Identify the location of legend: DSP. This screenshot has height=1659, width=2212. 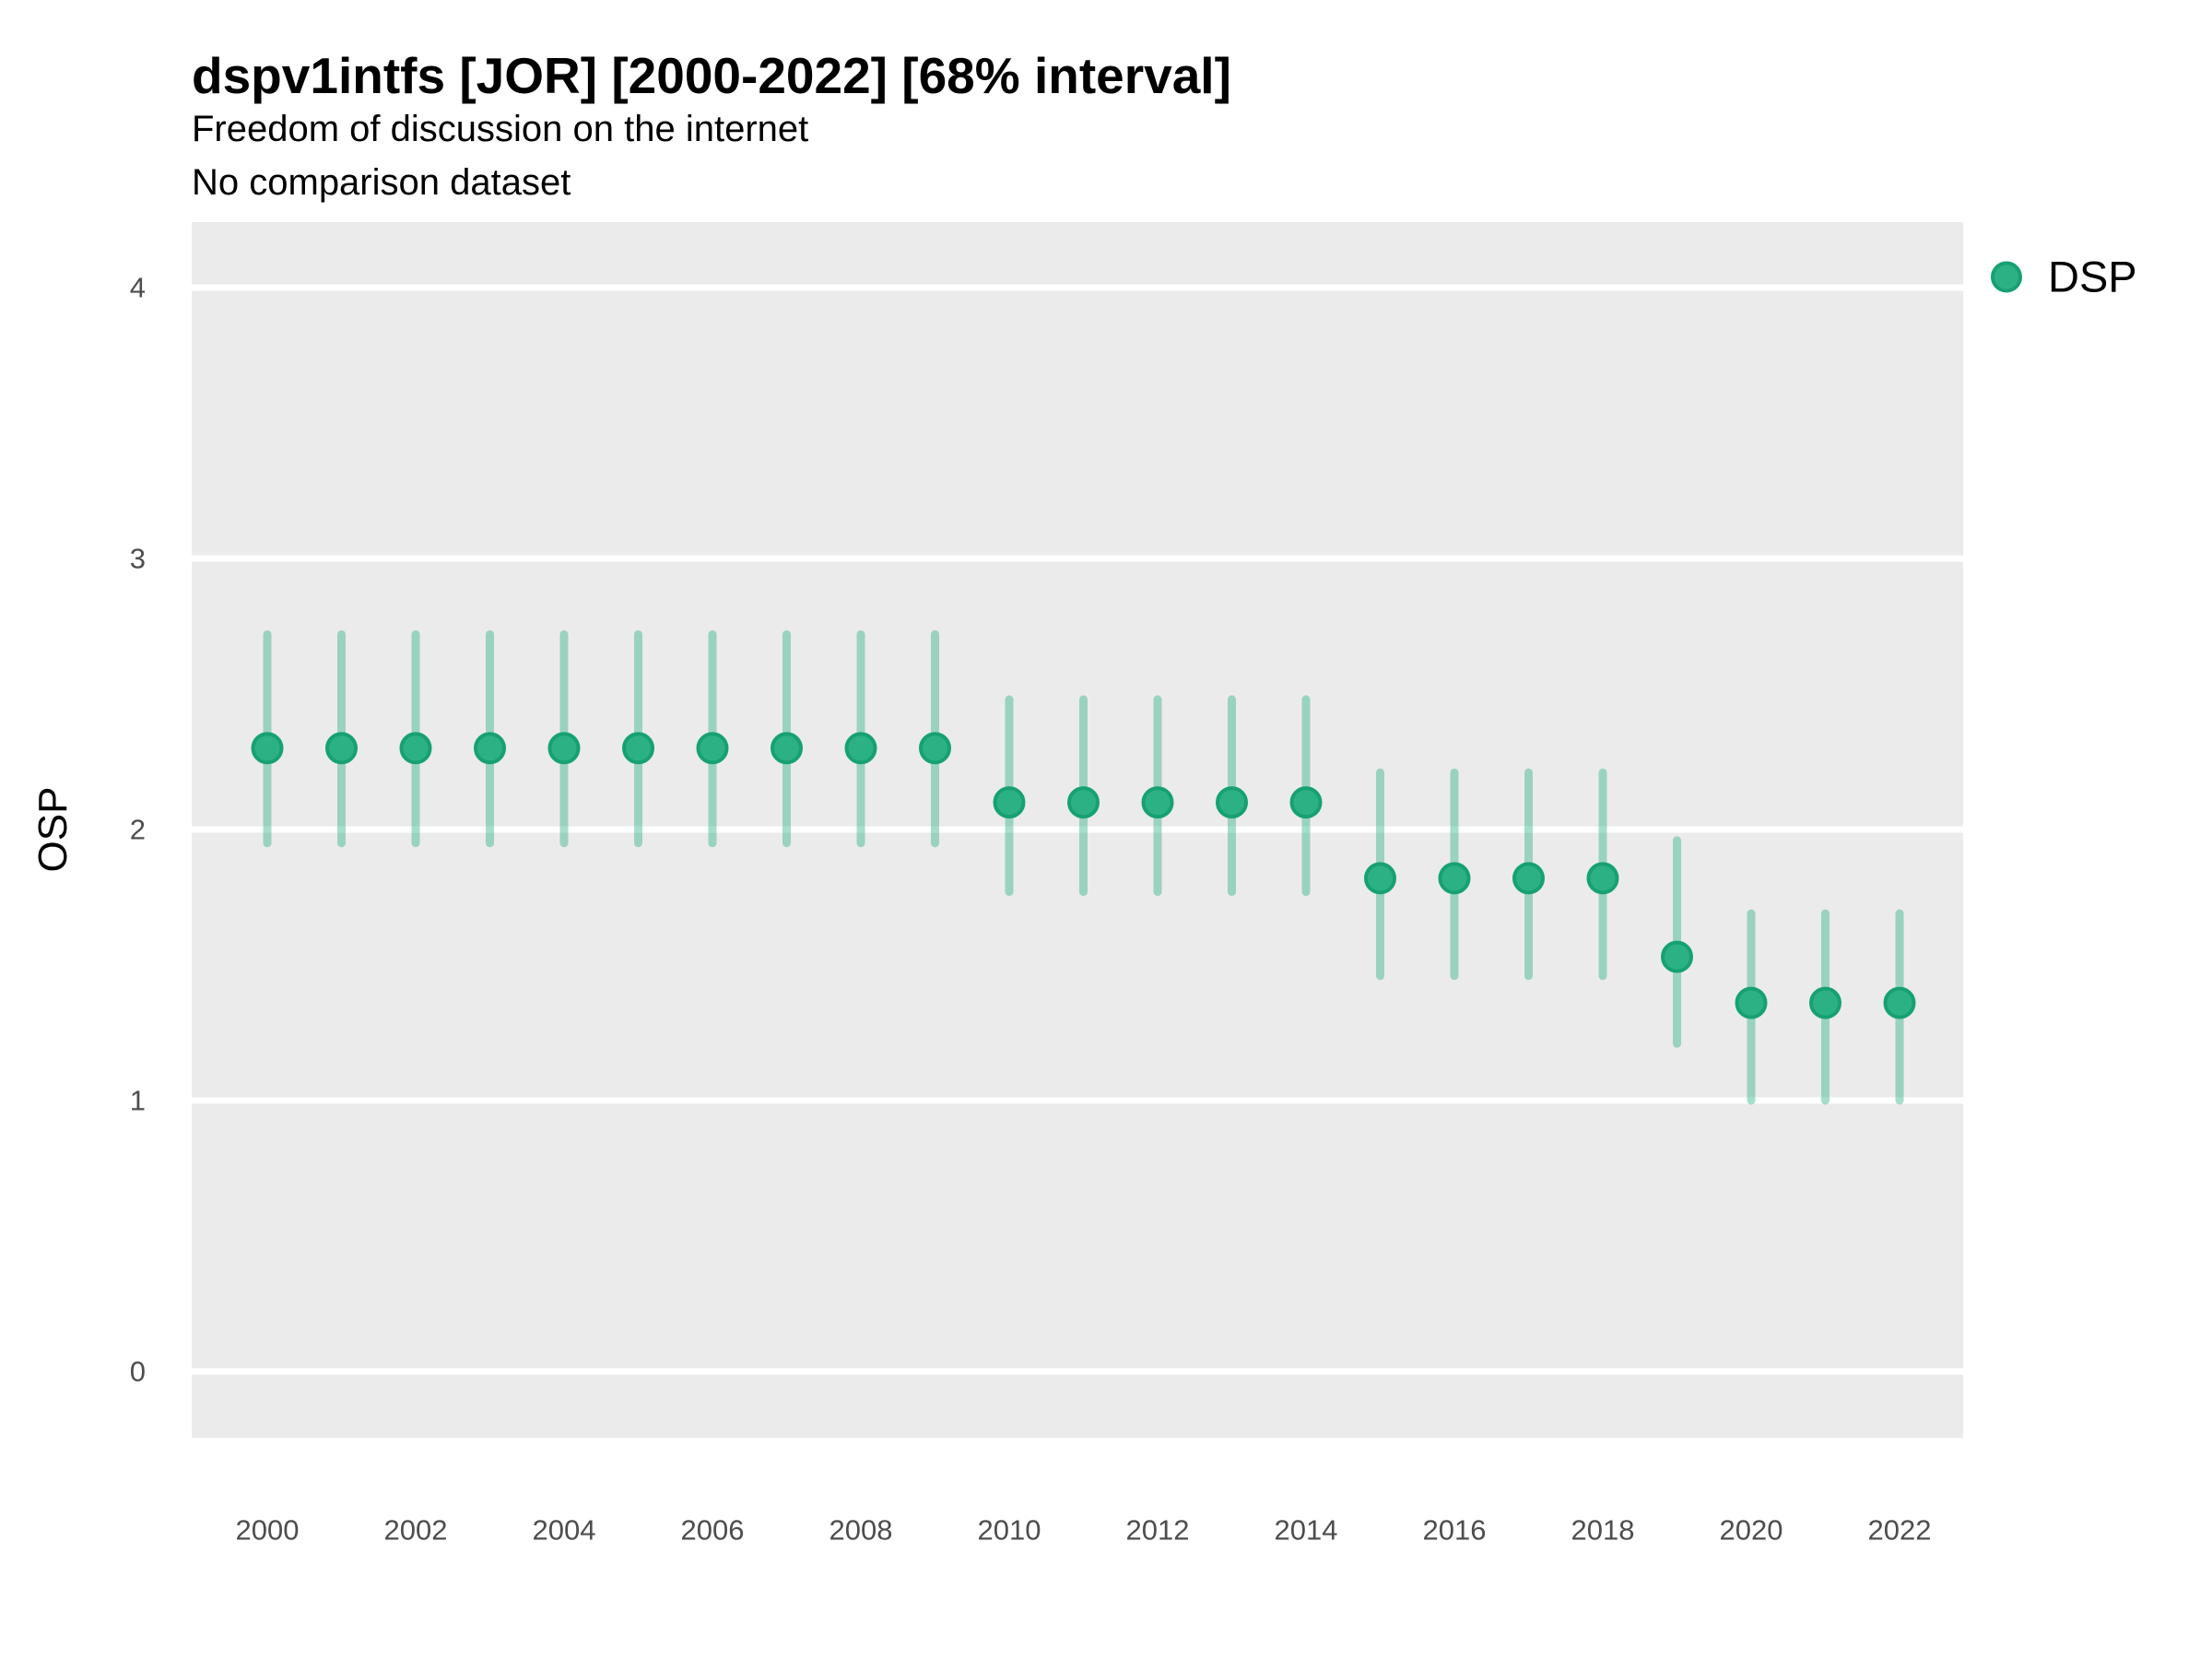
(2064, 277).